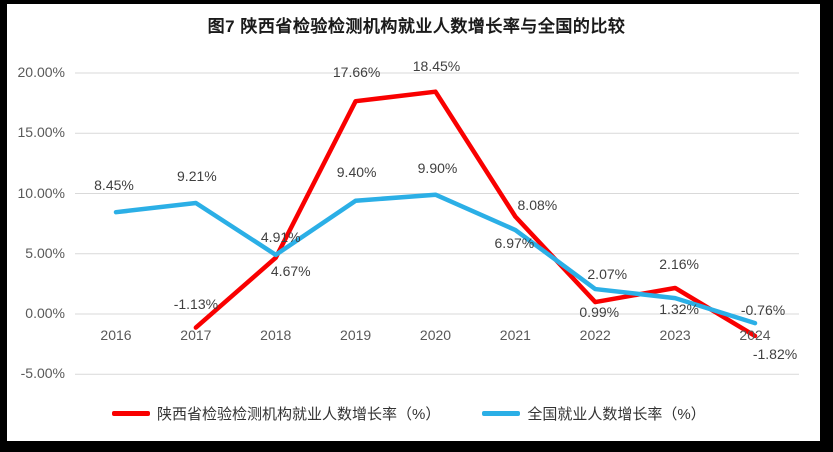  What do you see at coordinates (616, 414) in the screenshot?
I see `legend-label-national: 全国就业人数增长率（%）` at bounding box center [616, 414].